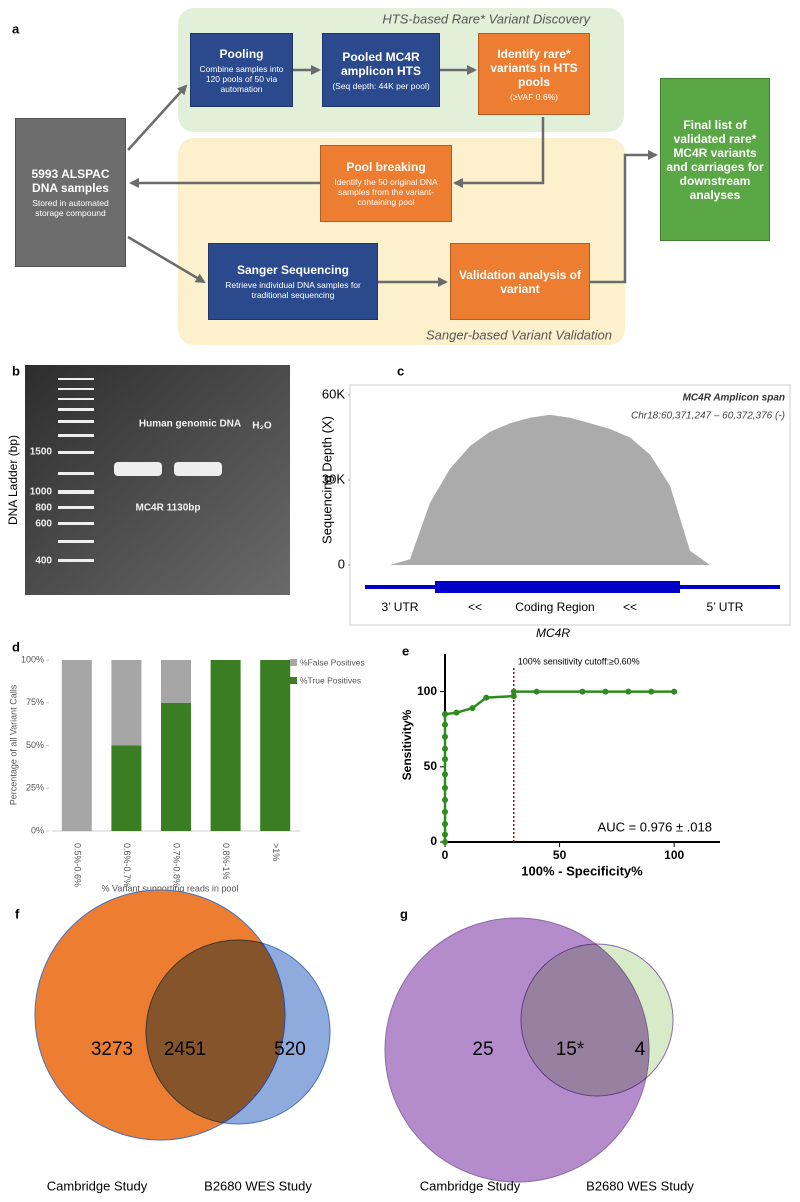  Describe the element at coordinates (560, 855) in the screenshot. I see `x-tick-label: 50` at that location.